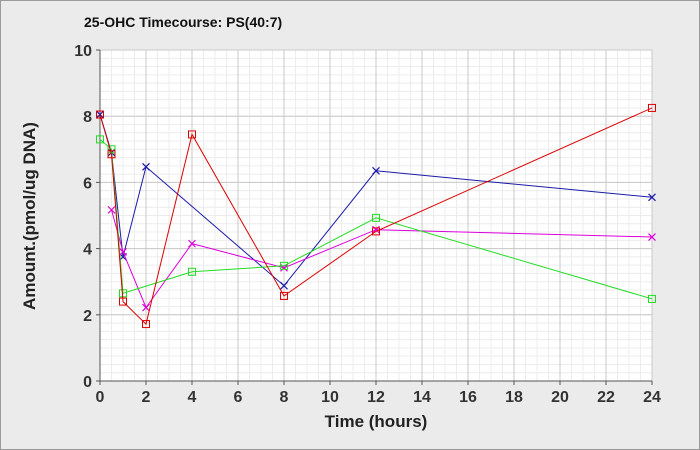 This screenshot has width=700, height=450. What do you see at coordinates (29, 216) in the screenshot?
I see `y-axis-label: Amount.(pmol/ug DNA)` at bounding box center [29, 216].